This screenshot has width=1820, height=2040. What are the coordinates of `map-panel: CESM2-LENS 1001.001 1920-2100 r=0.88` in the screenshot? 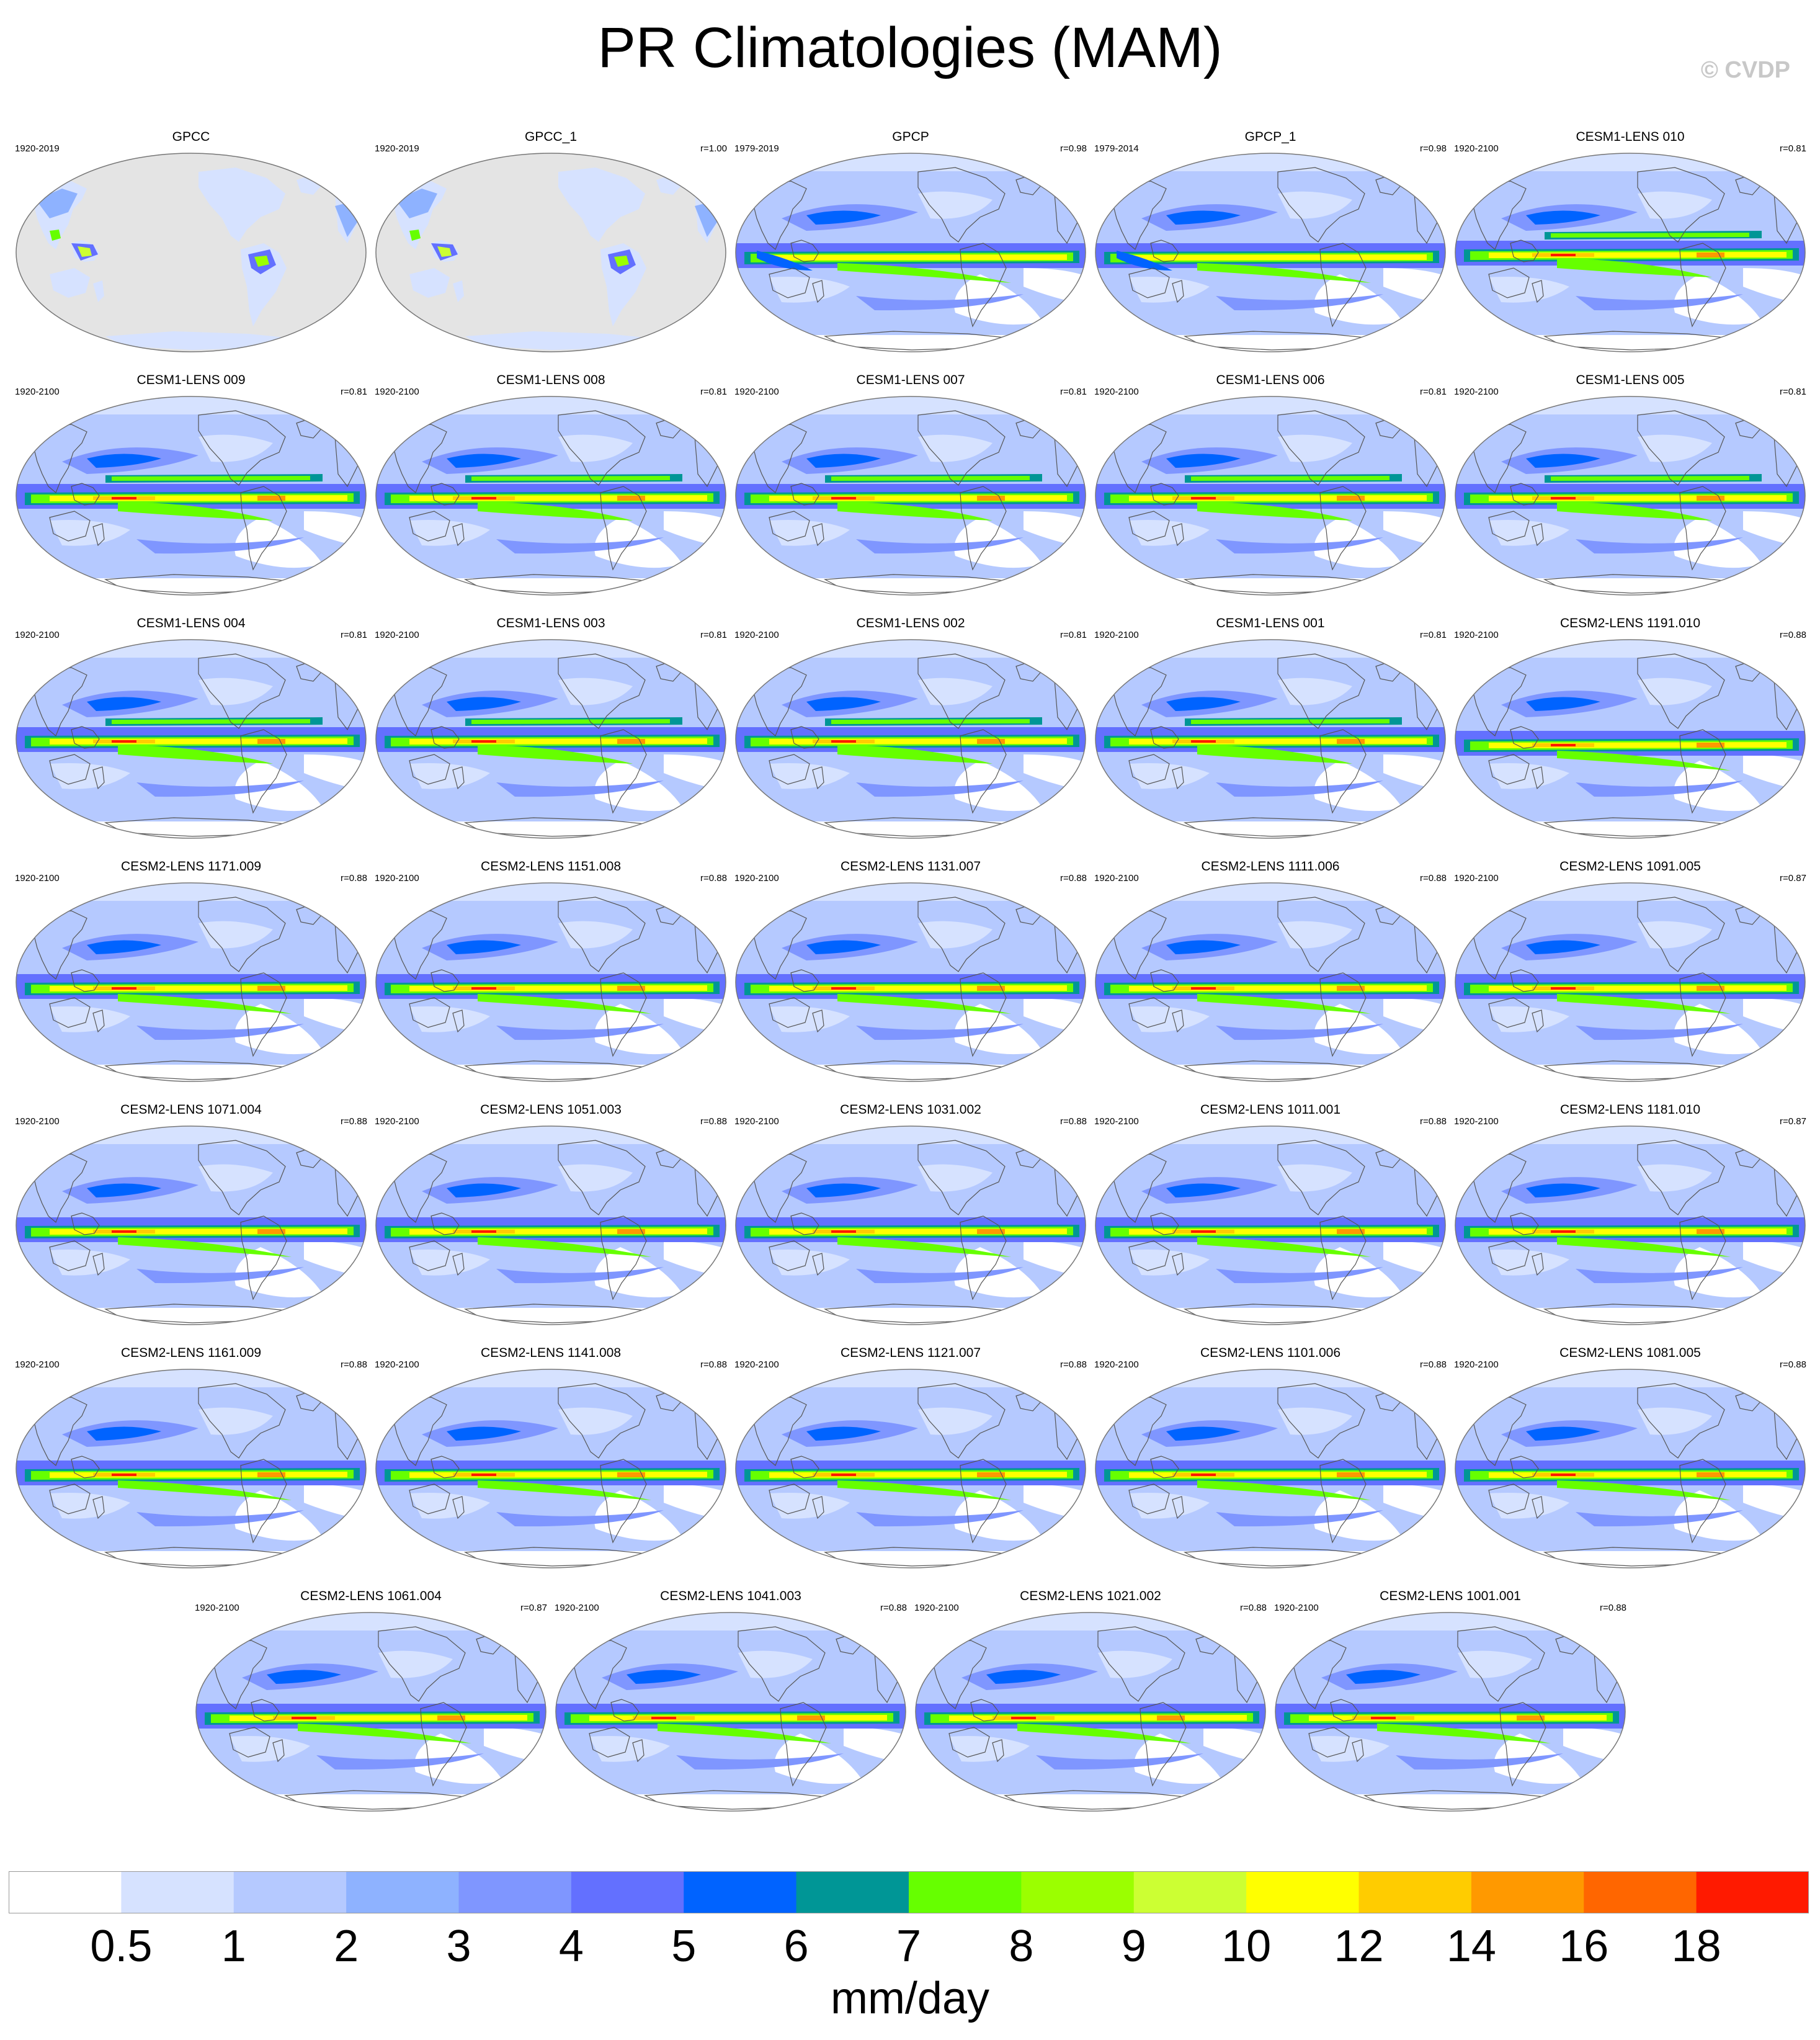 It's located at (1450, 1709).